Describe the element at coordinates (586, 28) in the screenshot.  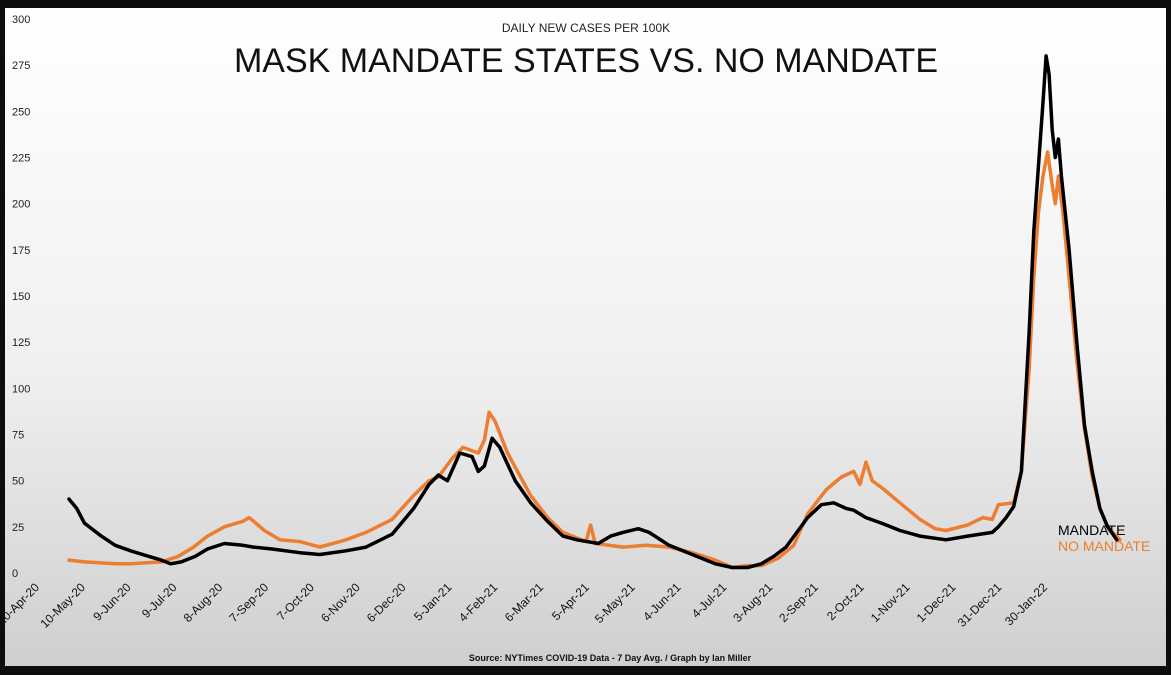
I see `chart-subtitle: DAILY NEW CASES PER 100K` at that location.